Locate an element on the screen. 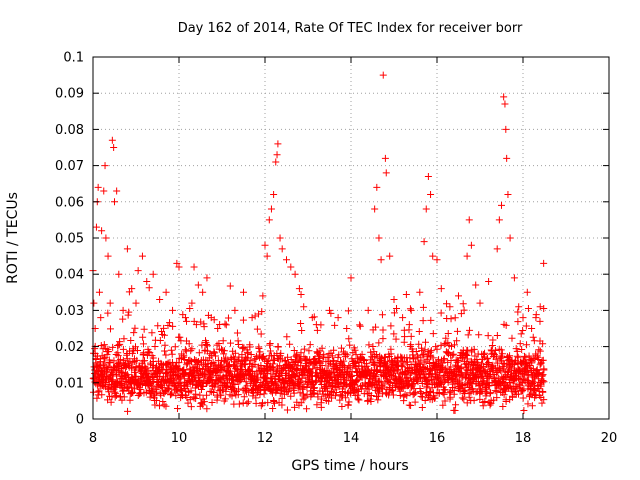  y-tick-label: 0.05 is located at coordinates (69, 239).